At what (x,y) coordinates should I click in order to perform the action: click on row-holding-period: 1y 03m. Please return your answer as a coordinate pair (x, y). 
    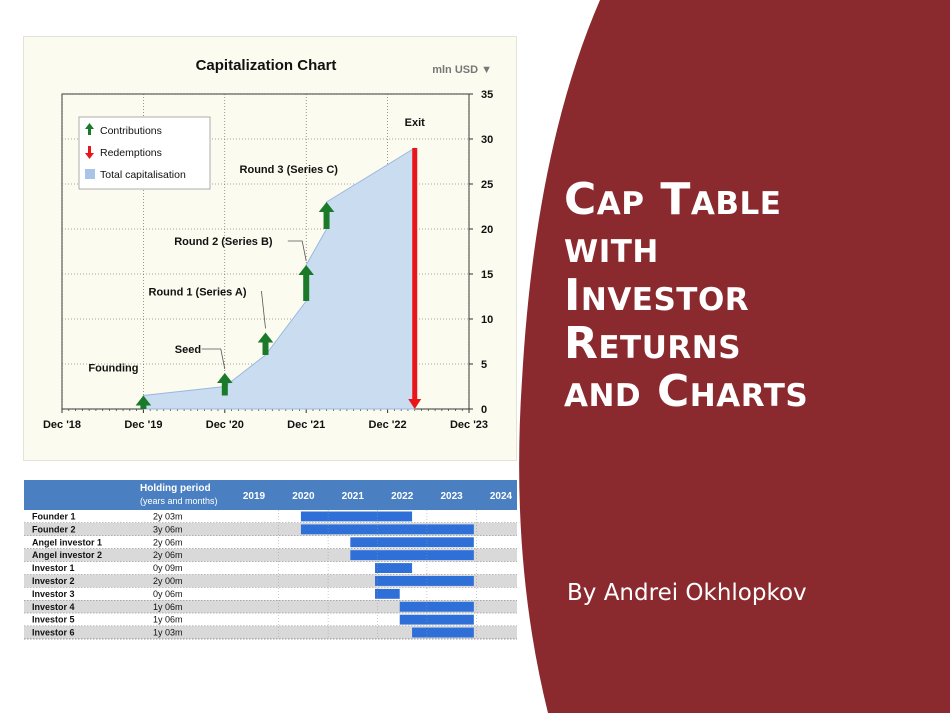
    Looking at the image, I should click on (168, 633).